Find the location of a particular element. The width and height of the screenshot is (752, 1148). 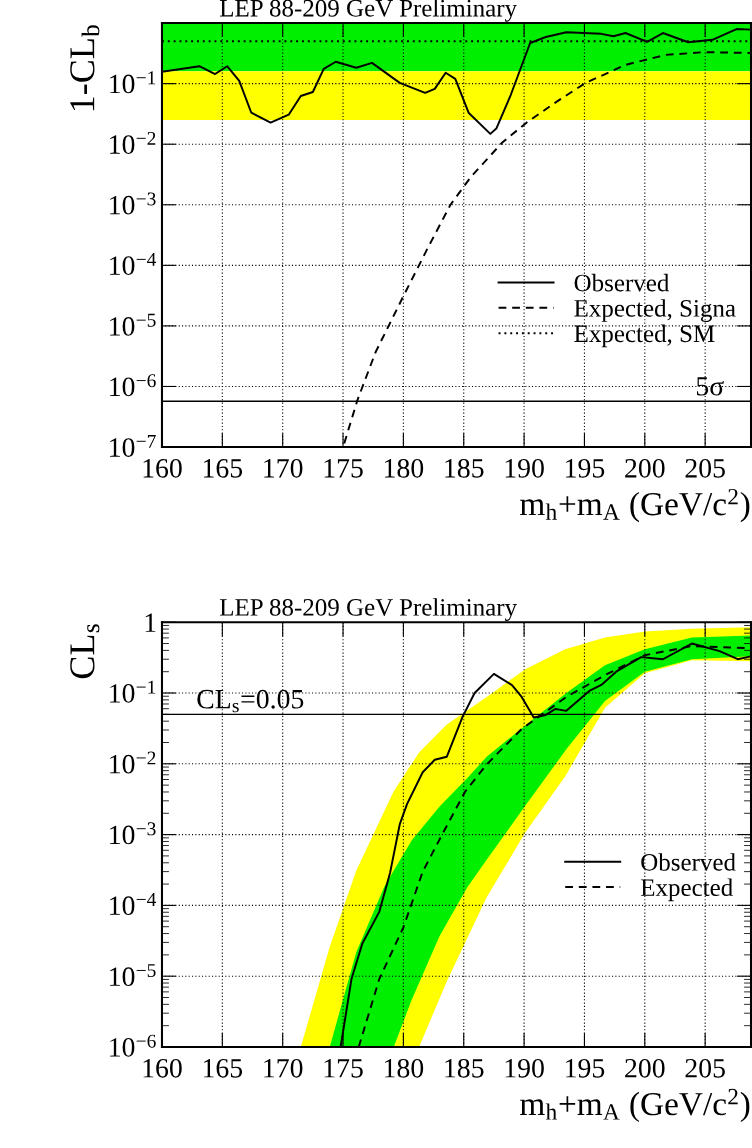

ref-line-label: CL$_{s}$=0.05 is located at coordinates (250, 701).